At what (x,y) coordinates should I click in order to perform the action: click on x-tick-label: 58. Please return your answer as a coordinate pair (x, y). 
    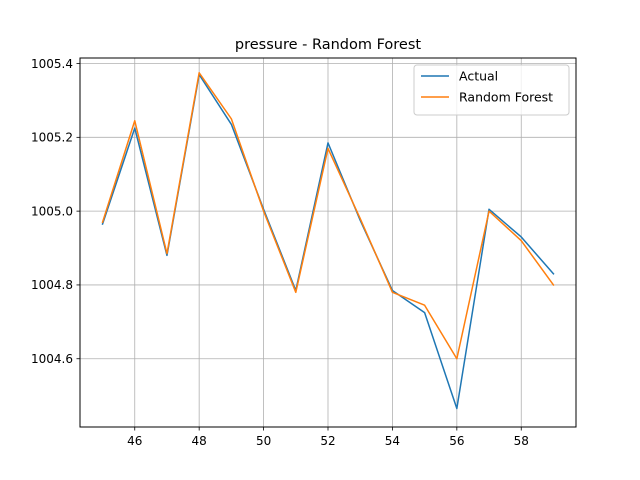
    Looking at the image, I should click on (521, 441).